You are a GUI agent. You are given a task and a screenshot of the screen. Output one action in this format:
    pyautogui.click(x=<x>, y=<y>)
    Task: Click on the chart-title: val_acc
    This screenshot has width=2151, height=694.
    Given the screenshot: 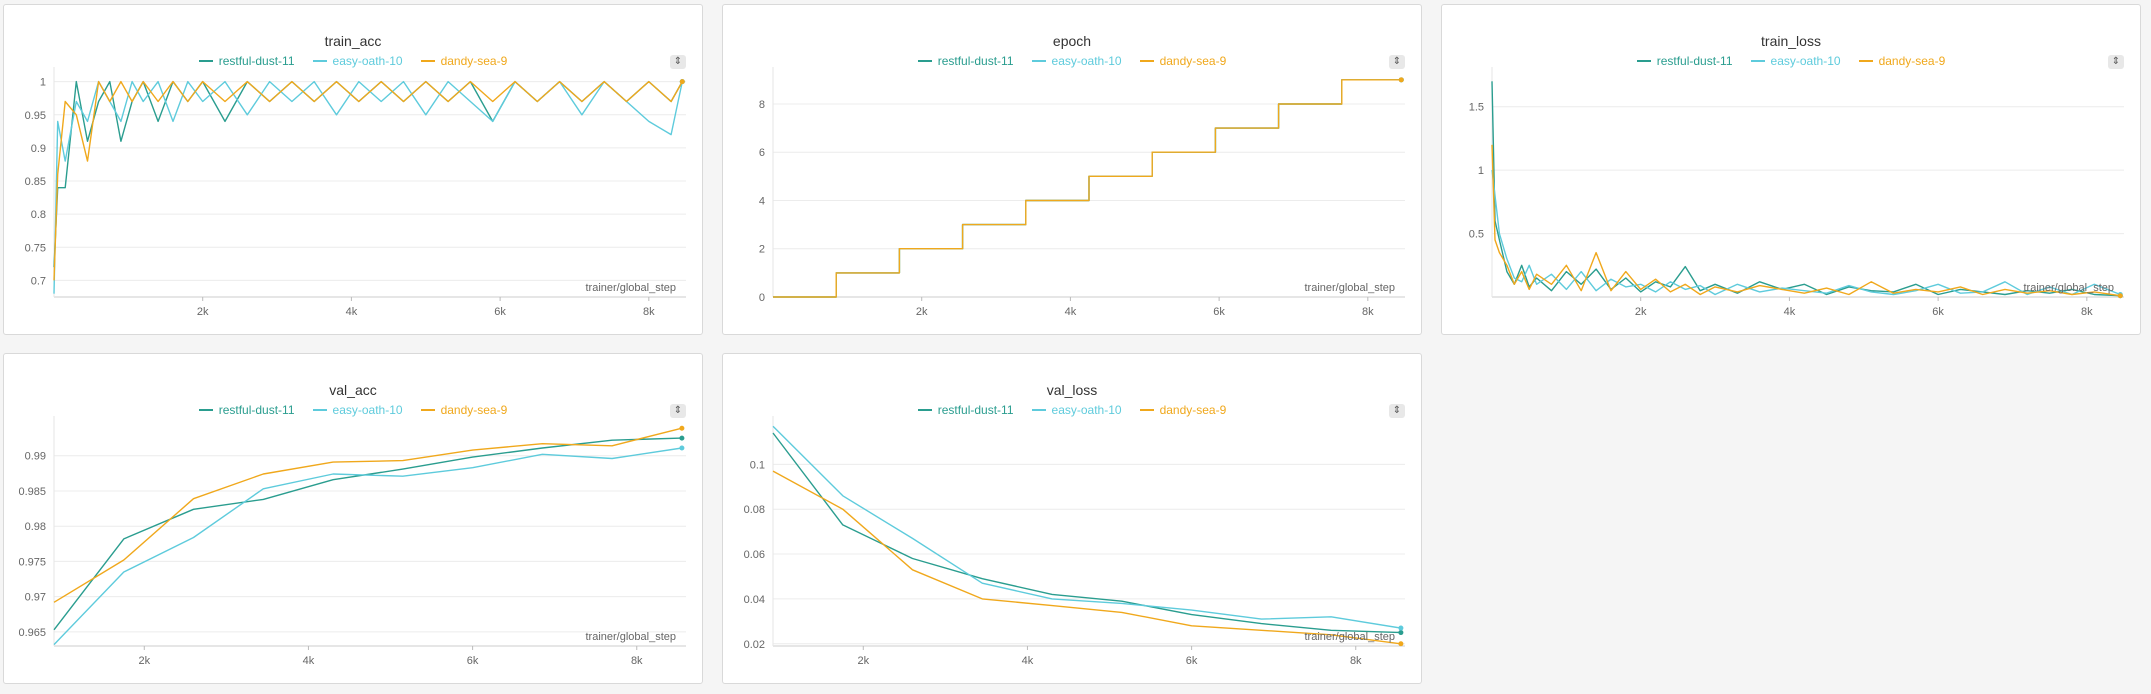 What is the action you would take?
    pyautogui.click(x=353, y=390)
    